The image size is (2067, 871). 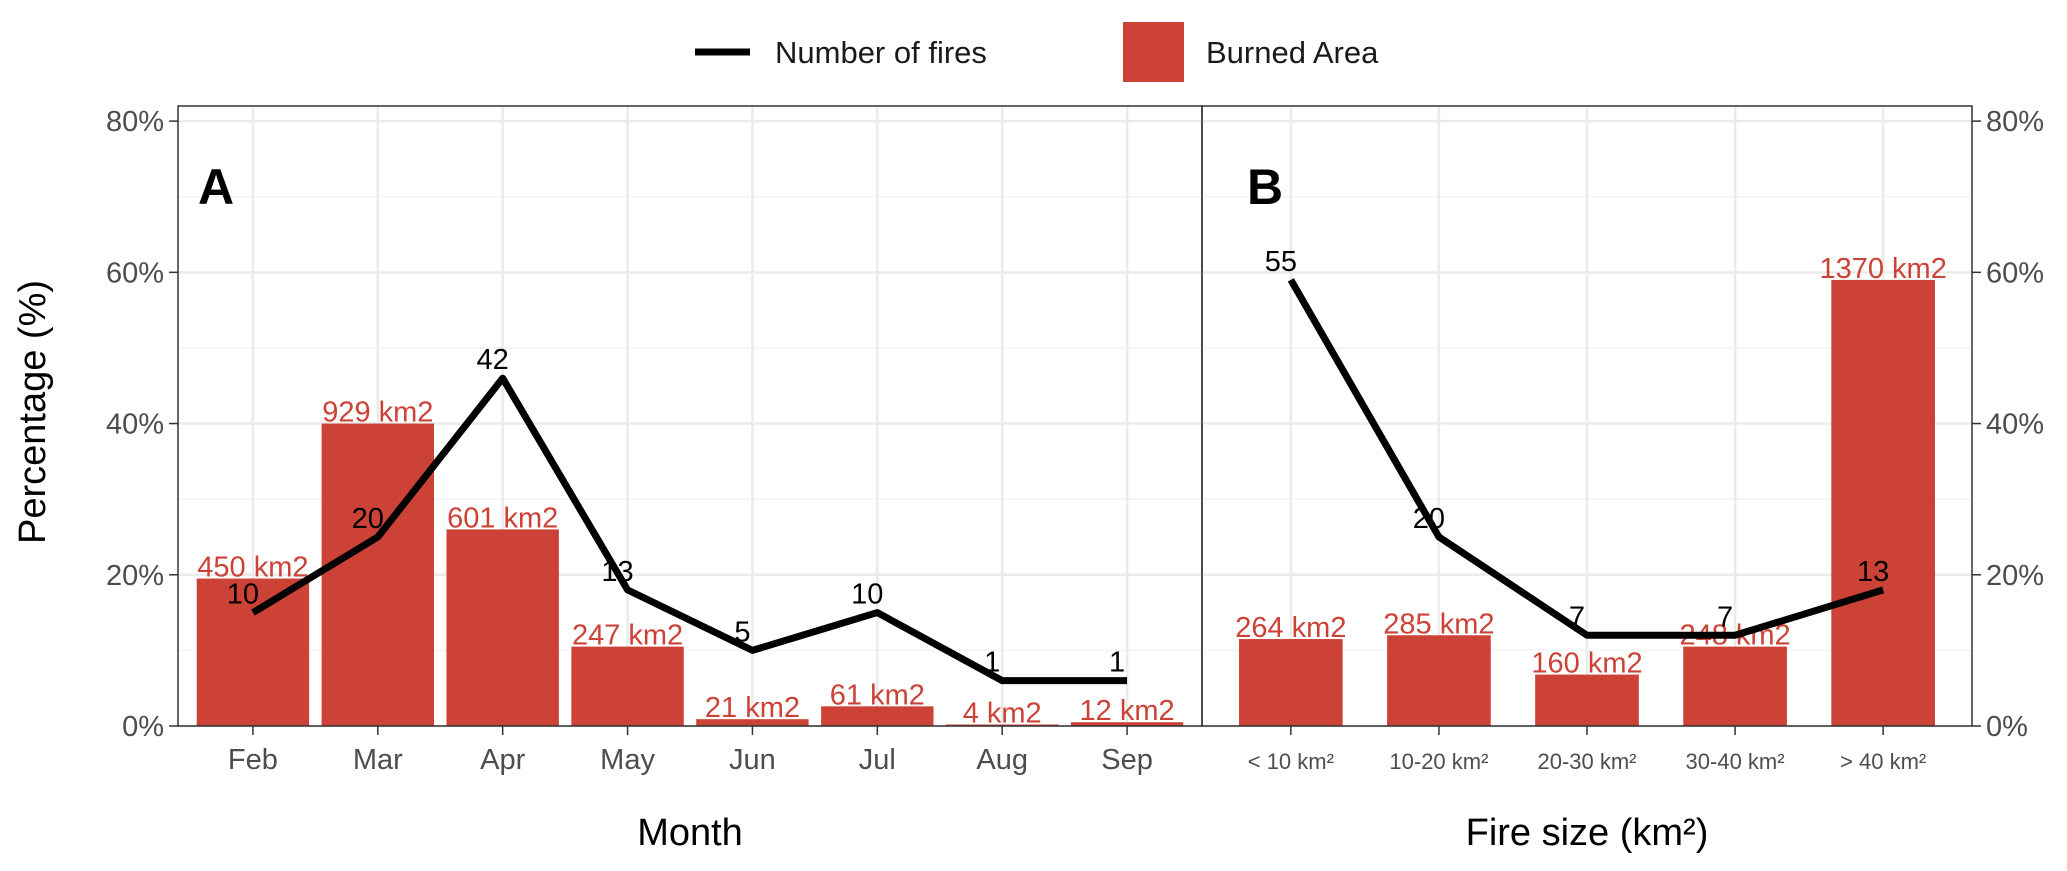 What do you see at coordinates (1127, 711) in the screenshot?
I see `bar-value-label: 12 km2` at bounding box center [1127, 711].